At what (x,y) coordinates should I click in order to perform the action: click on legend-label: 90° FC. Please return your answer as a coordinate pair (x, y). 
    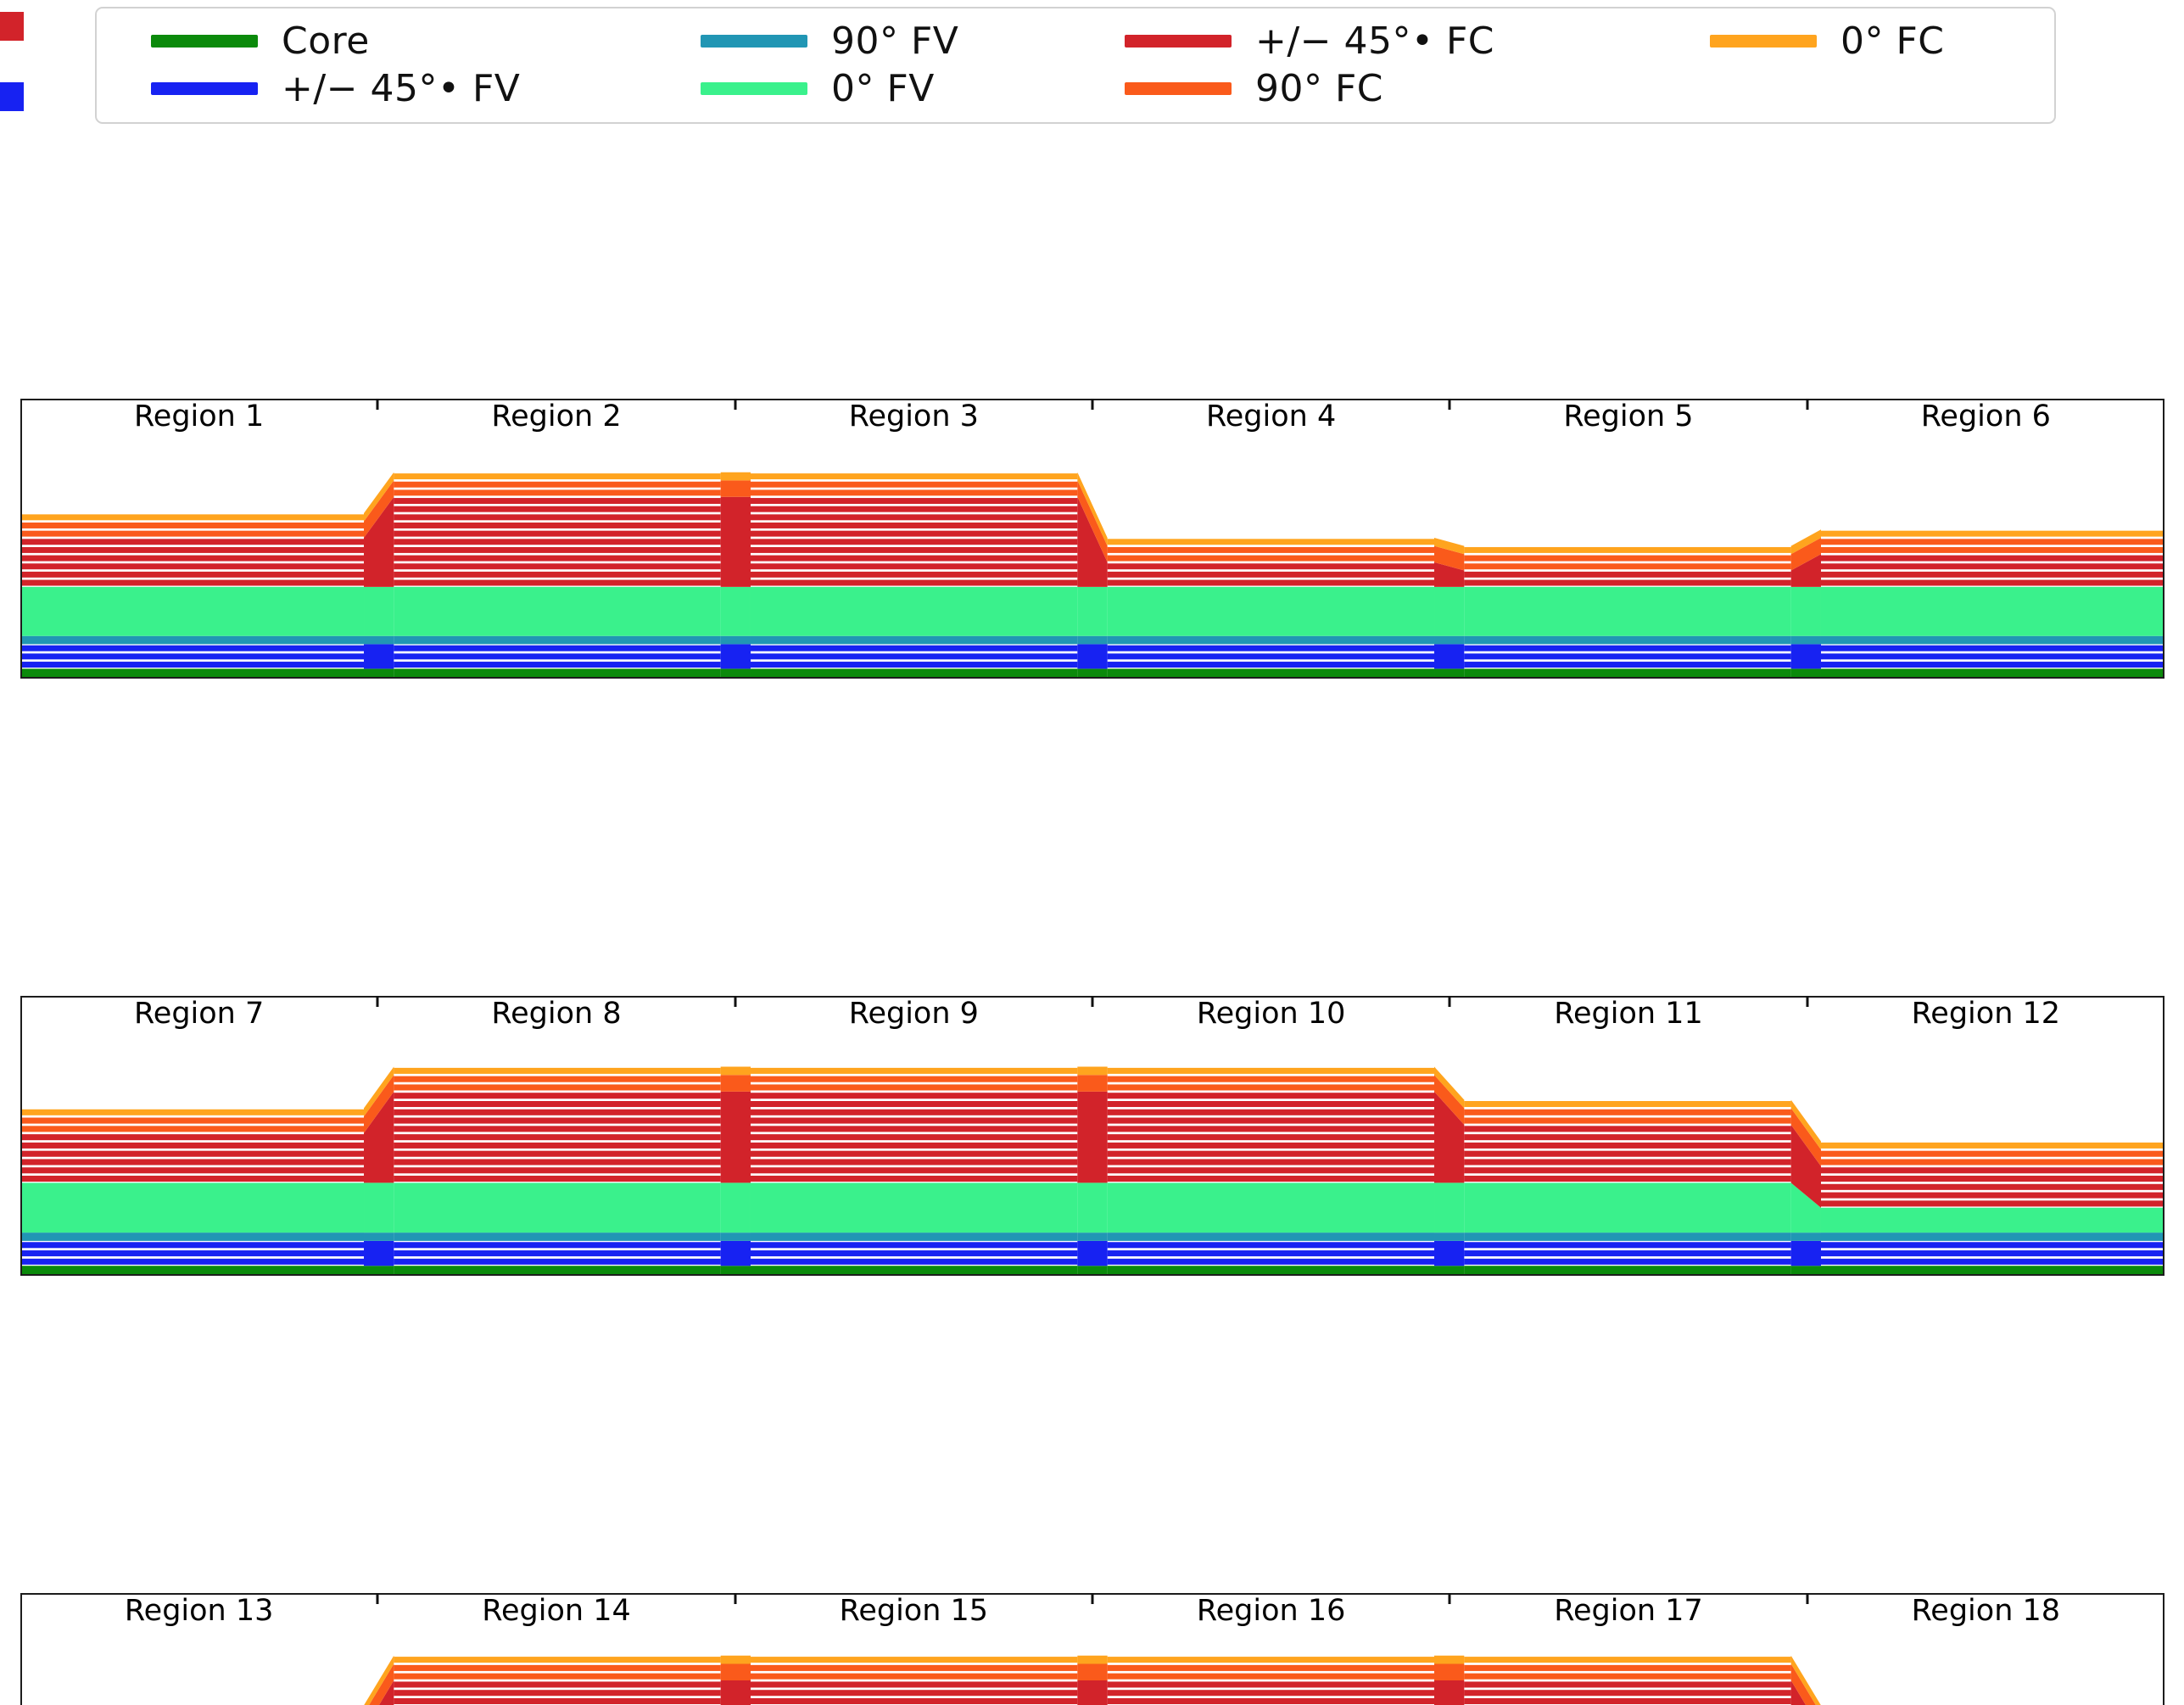
    Looking at the image, I should click on (1319, 88).